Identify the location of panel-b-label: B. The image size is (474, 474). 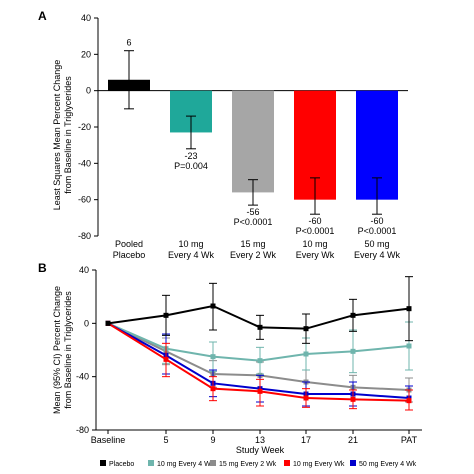
(42, 268).